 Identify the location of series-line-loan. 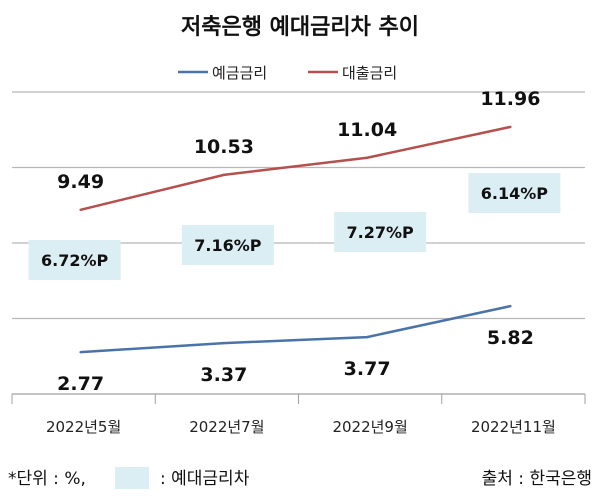
(295, 168).